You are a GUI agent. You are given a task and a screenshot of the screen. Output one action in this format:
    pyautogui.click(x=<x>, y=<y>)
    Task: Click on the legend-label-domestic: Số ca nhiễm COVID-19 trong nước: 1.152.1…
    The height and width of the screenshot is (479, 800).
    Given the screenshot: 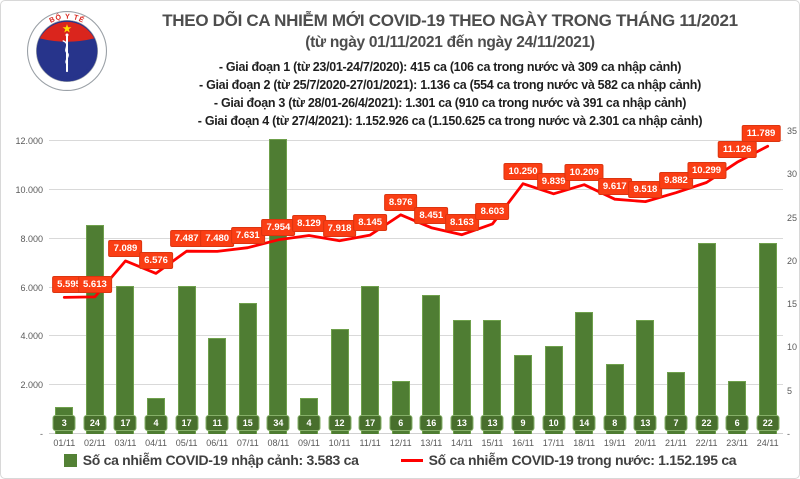 What is the action you would take?
    pyautogui.click(x=582, y=460)
    